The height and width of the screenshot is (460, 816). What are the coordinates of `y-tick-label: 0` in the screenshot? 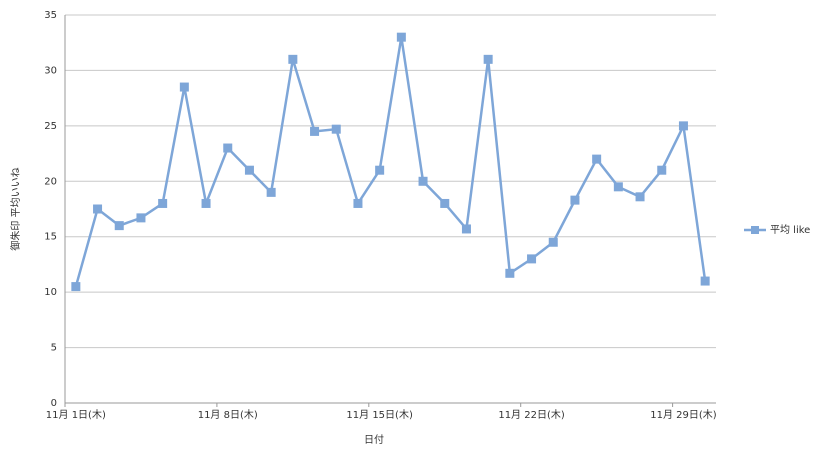 It's located at (54, 403).